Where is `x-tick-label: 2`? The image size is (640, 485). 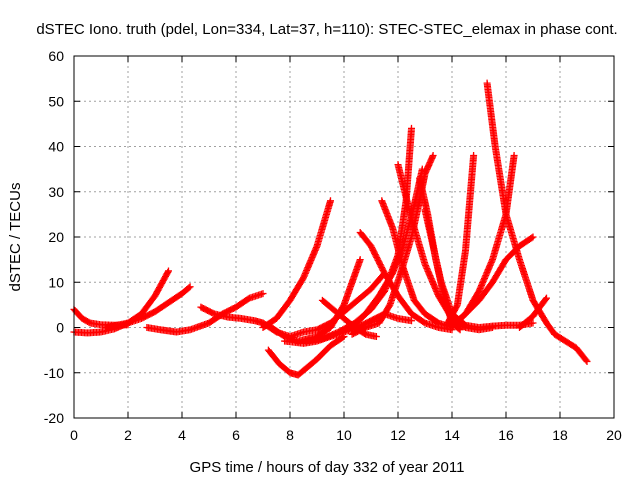
x-tick-label: 2 is located at coordinates (128, 435).